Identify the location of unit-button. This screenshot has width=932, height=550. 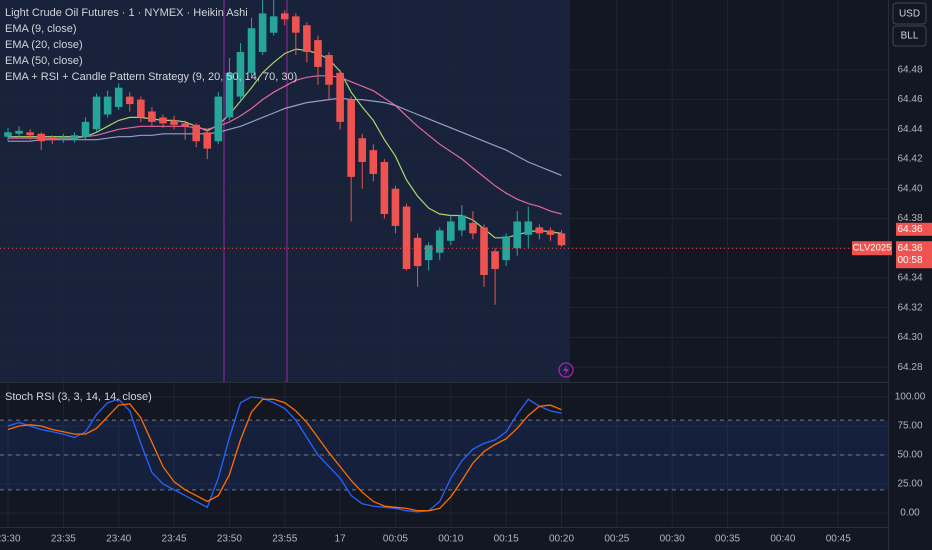
(909, 36).